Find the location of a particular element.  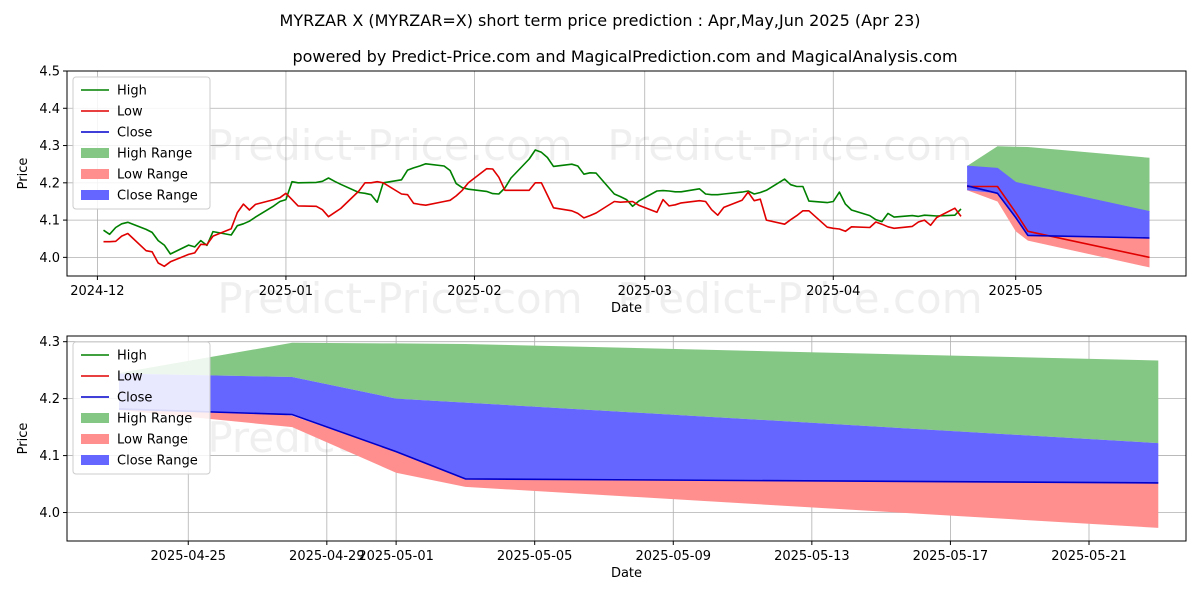

x-tick-label: 2025-05-01 is located at coordinates (396, 556).